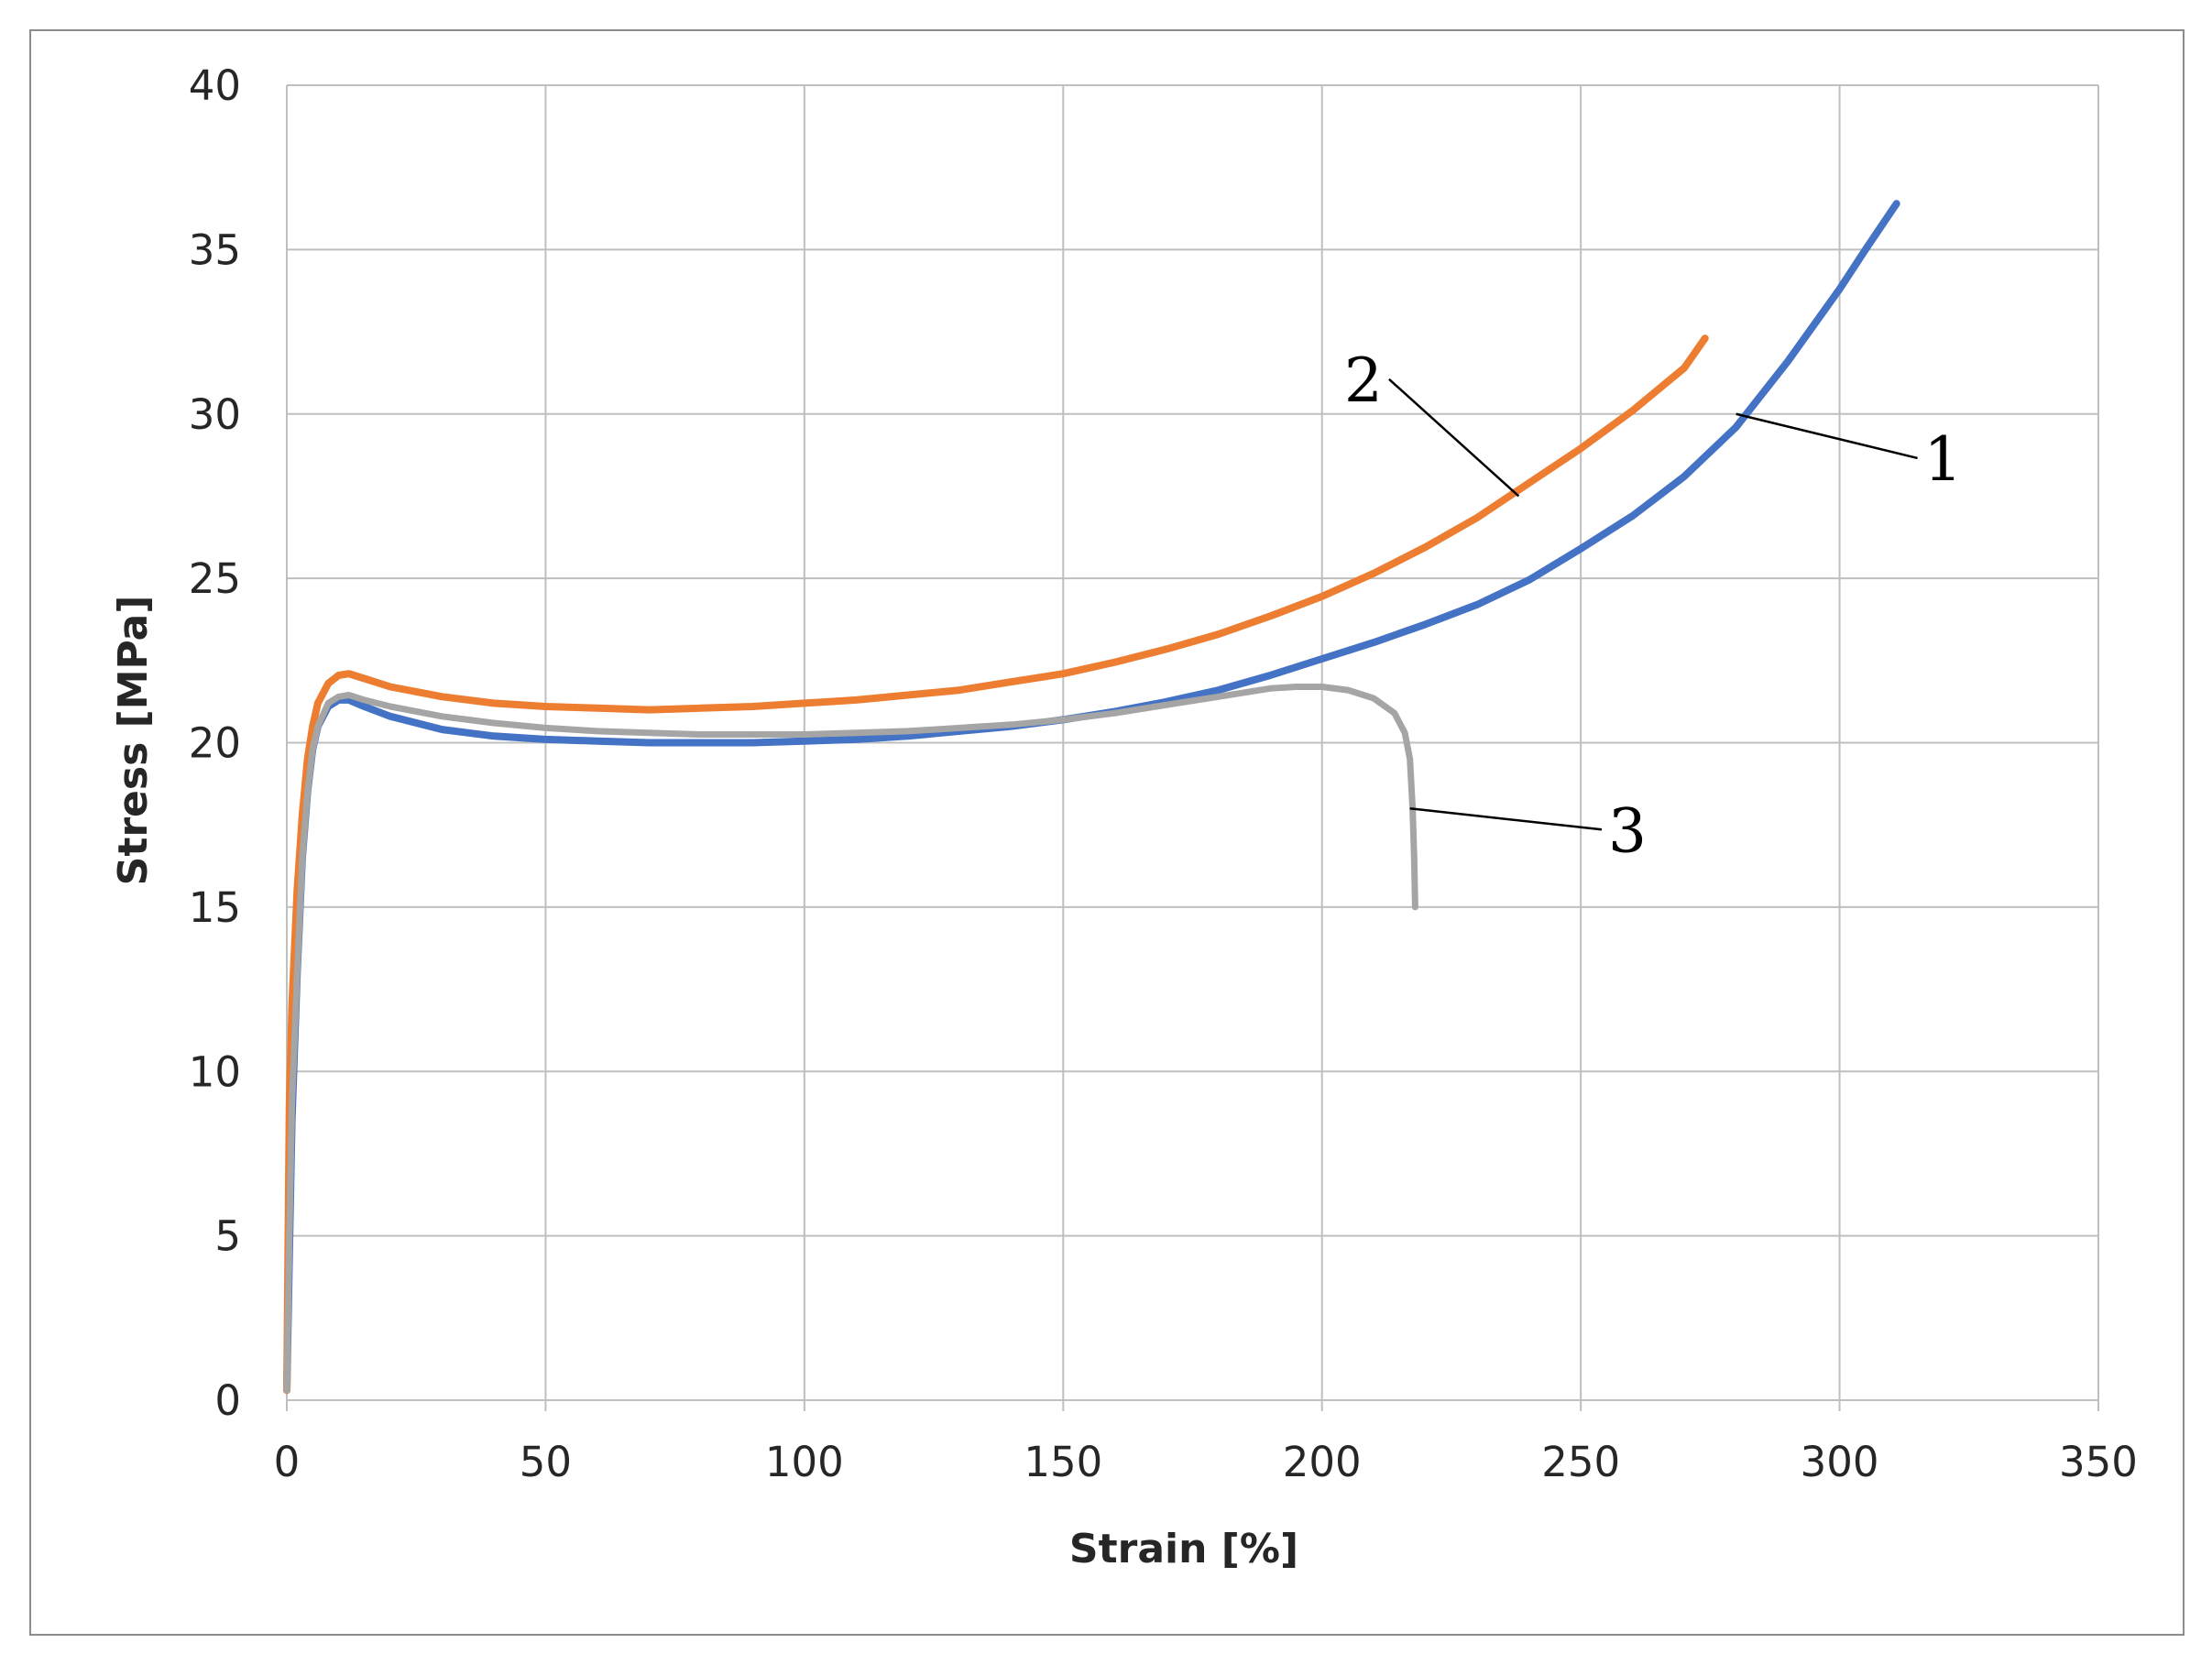 This screenshot has width=2212, height=1665. What do you see at coordinates (215, 578) in the screenshot?
I see `y-tick-label: 25` at bounding box center [215, 578].